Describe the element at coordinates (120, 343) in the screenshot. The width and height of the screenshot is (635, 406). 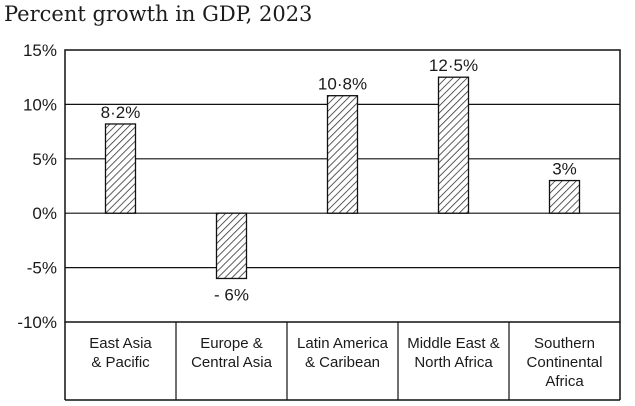
I see `category-label-line: East Asia` at that location.